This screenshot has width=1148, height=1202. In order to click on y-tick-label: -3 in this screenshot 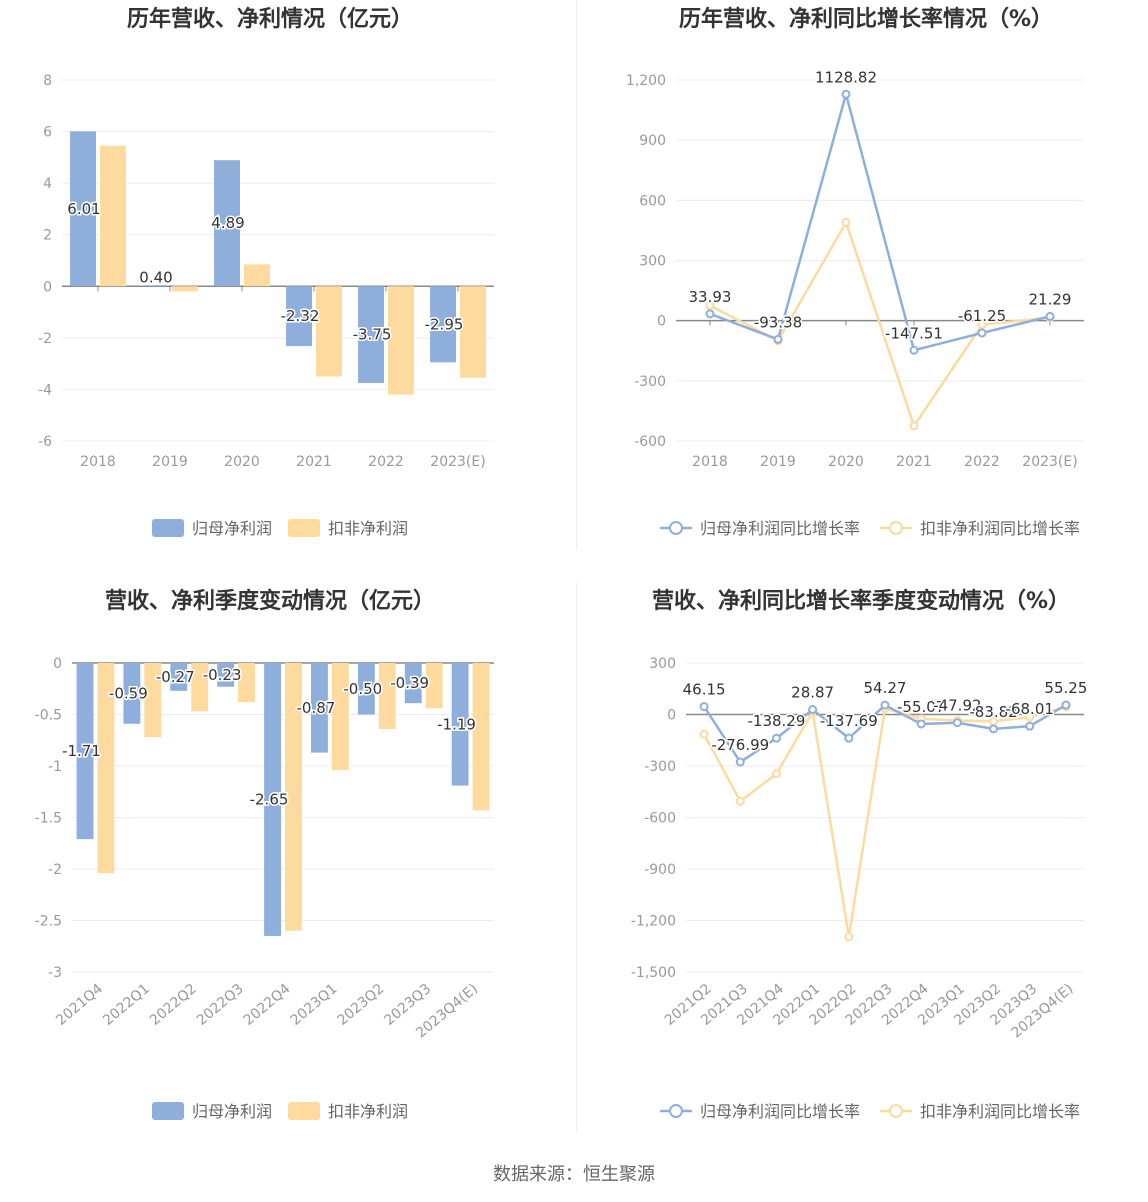, I will do `click(55, 973)`.